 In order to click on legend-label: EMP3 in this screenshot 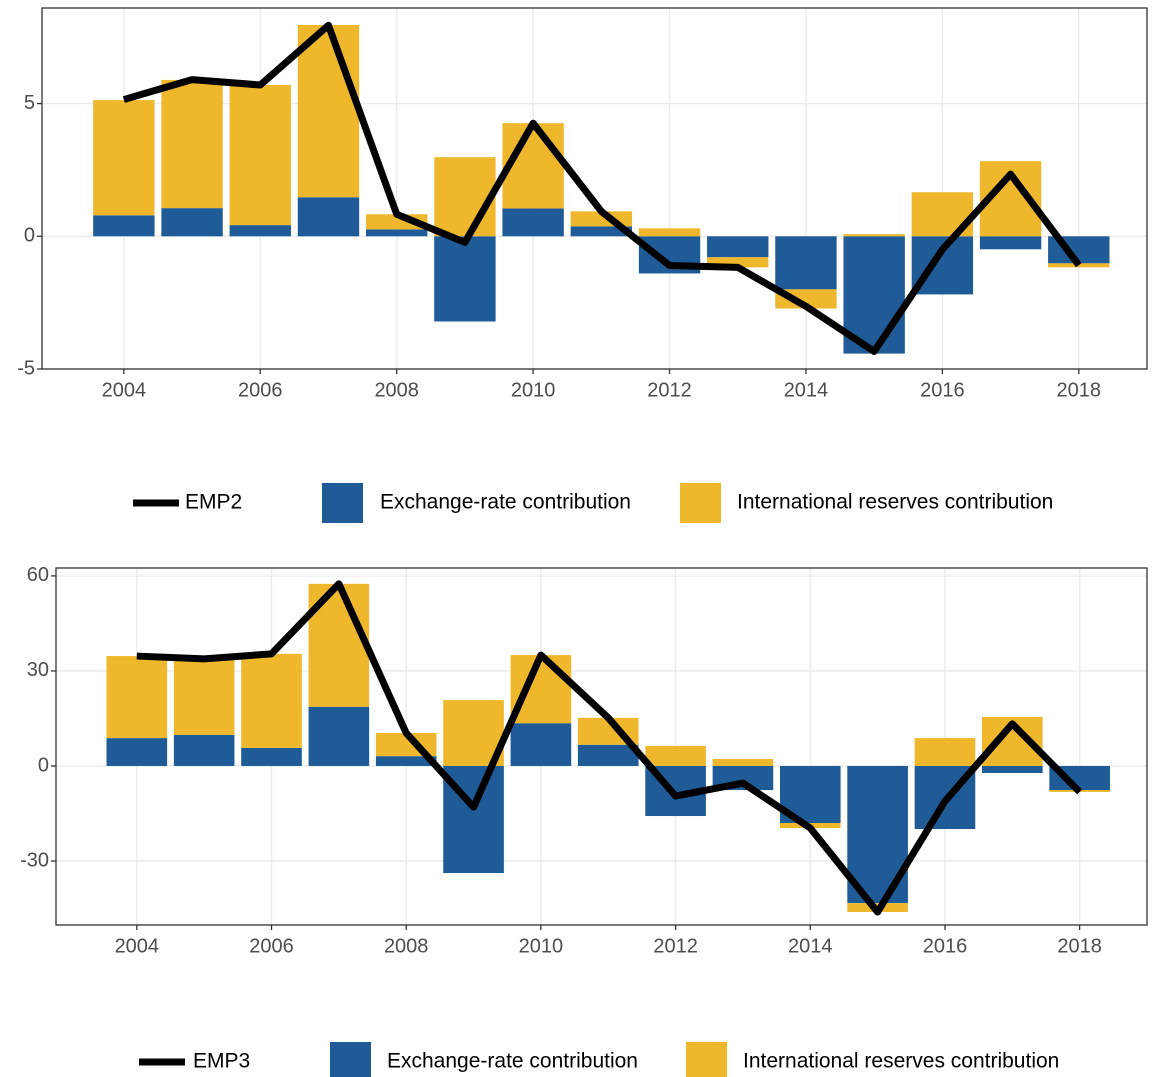, I will do `click(221, 1061)`.